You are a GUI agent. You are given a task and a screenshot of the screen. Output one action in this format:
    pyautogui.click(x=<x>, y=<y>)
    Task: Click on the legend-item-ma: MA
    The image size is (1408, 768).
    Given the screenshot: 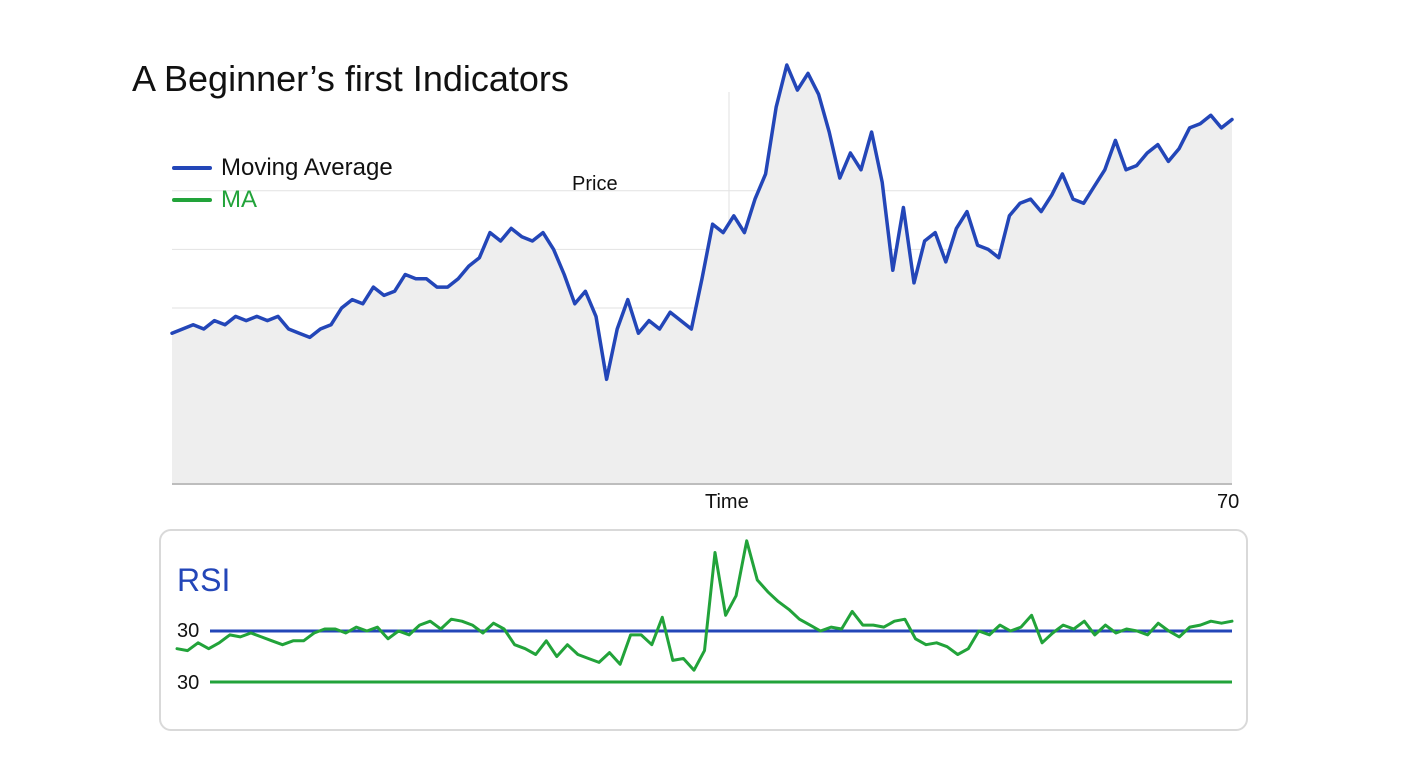 What is the action you would take?
    pyautogui.click(x=282, y=200)
    